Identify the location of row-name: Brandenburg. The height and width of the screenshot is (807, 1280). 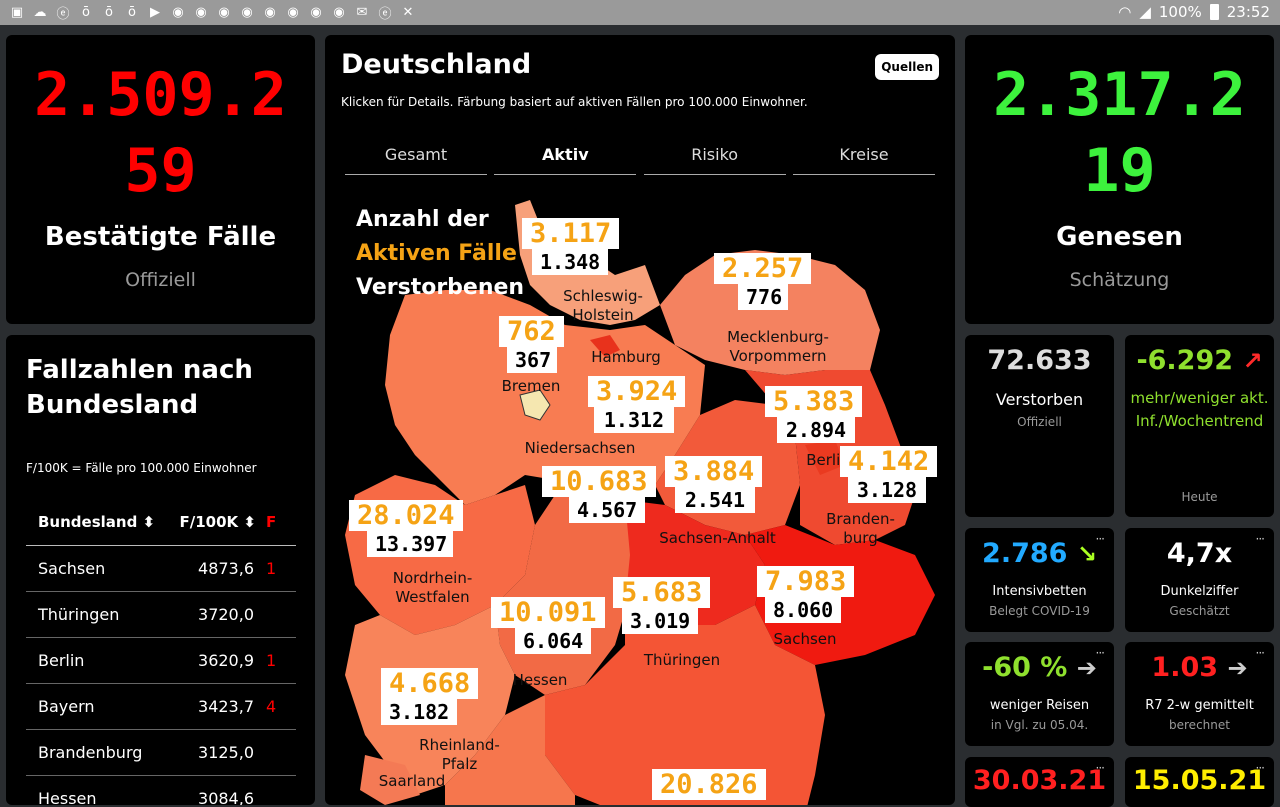
(91, 752).